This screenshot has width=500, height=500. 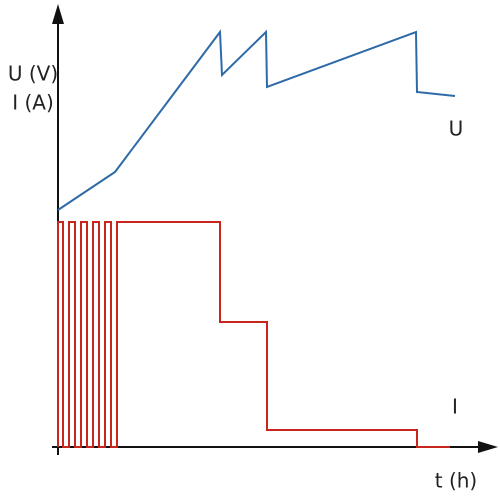 I want to click on x-axis-arrow, so click(x=488, y=447).